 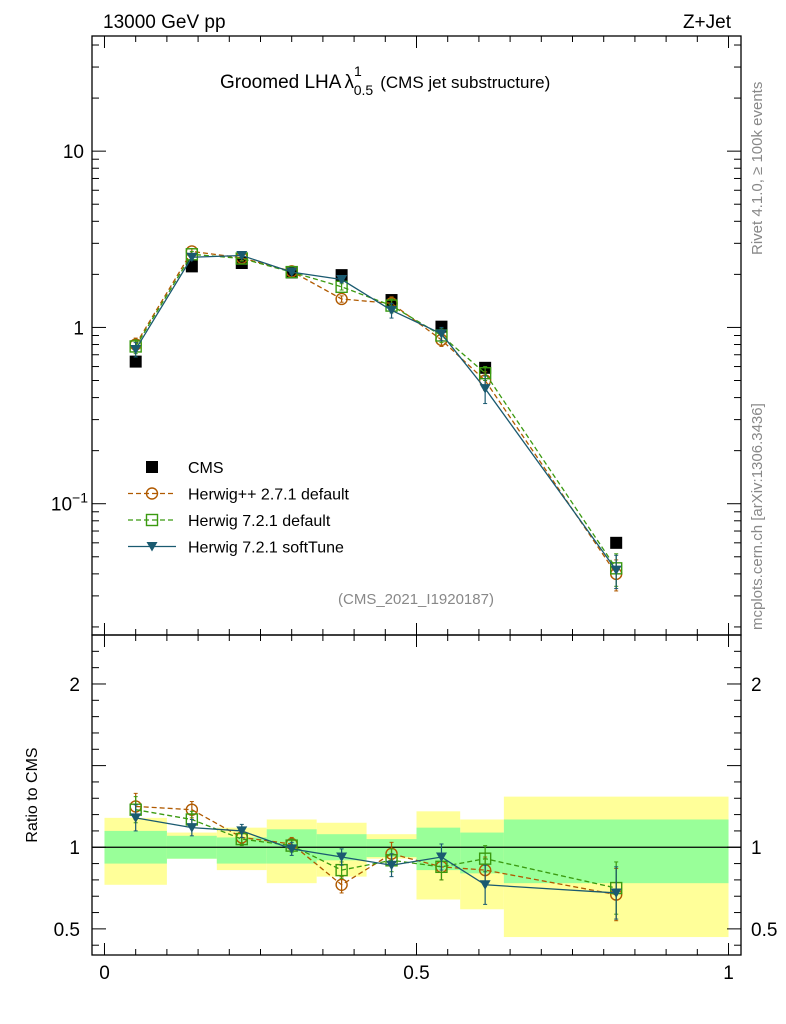 I want to click on ratio-ytick-label-right: 0.5, so click(x=764, y=930).